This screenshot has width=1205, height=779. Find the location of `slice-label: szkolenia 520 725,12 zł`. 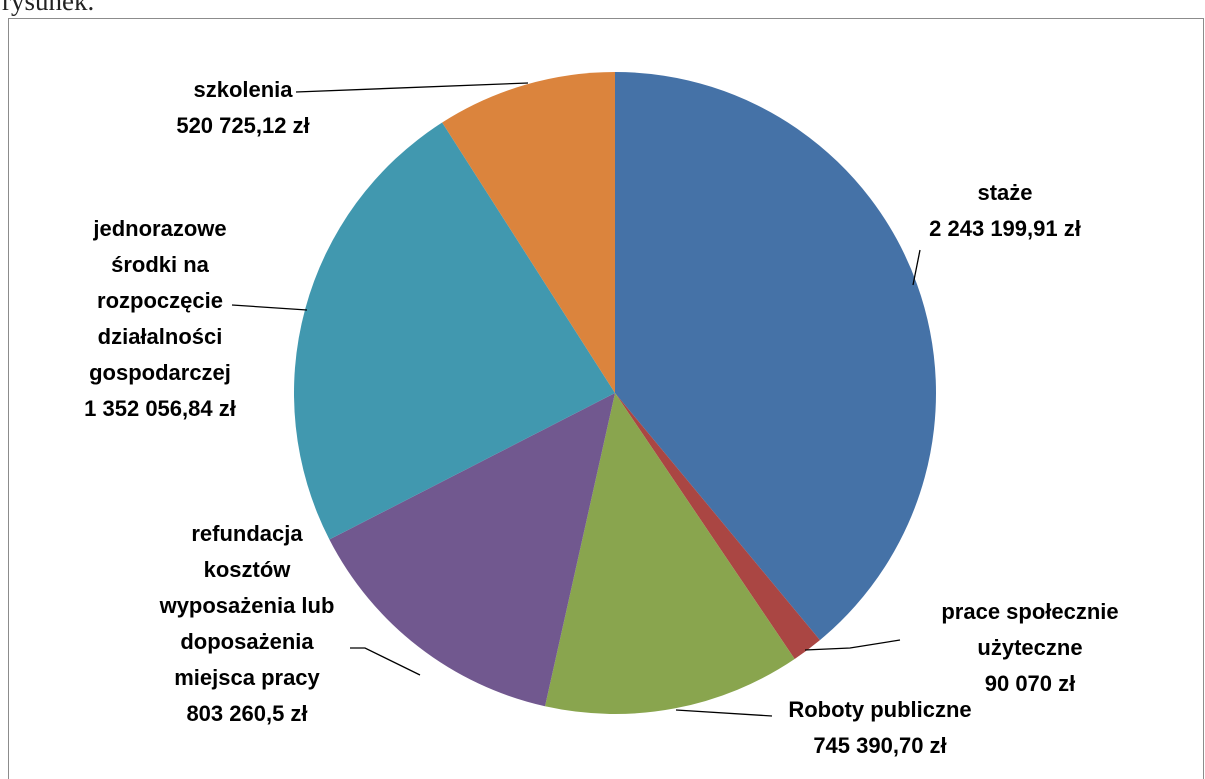

slice-label: szkolenia 520 725,12 zł is located at coordinates (242, 108).